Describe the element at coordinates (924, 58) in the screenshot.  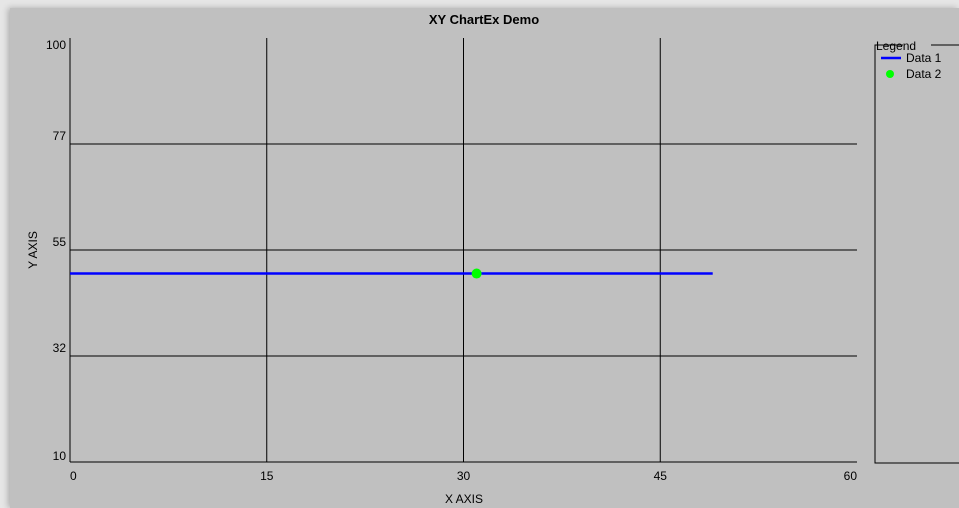
I see `legend-label: Data 1` at that location.